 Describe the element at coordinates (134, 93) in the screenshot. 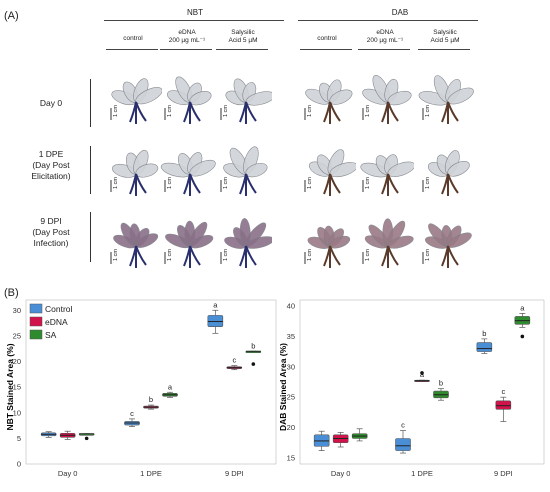

I see `plant-photo-nbt-r0-c0: 1 cm` at that location.